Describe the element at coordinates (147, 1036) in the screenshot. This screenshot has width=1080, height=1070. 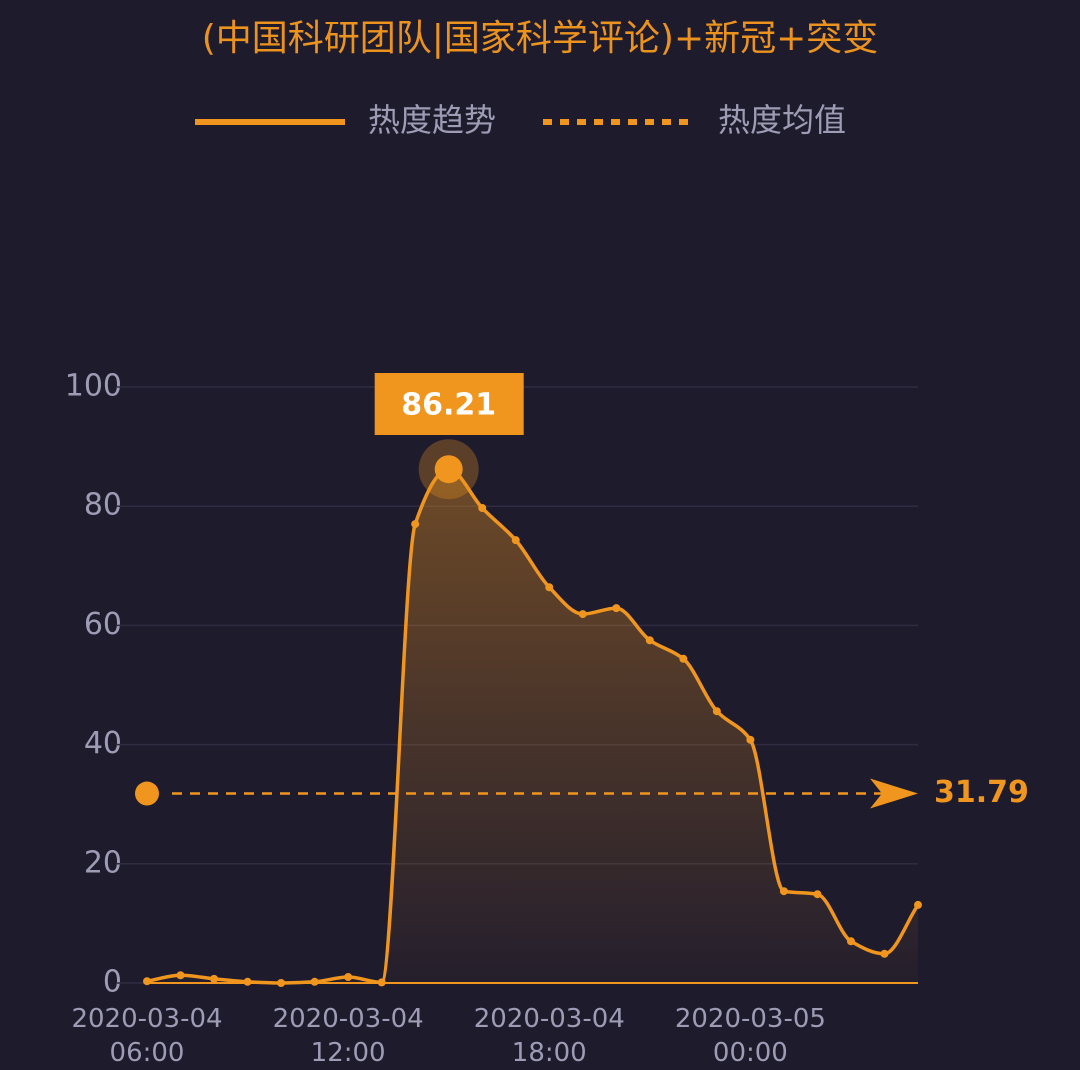
I see `x-tick-label: 2020-03-04 06:00` at that location.